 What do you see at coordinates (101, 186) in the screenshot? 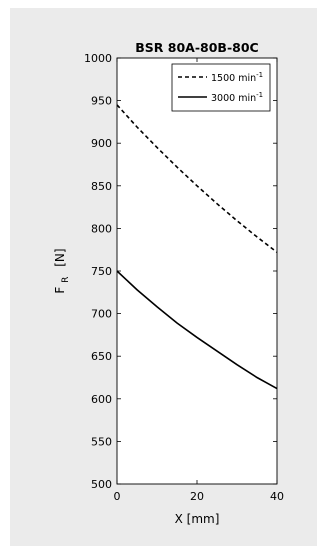
I see `y-tick-label: 850` at bounding box center [101, 186].